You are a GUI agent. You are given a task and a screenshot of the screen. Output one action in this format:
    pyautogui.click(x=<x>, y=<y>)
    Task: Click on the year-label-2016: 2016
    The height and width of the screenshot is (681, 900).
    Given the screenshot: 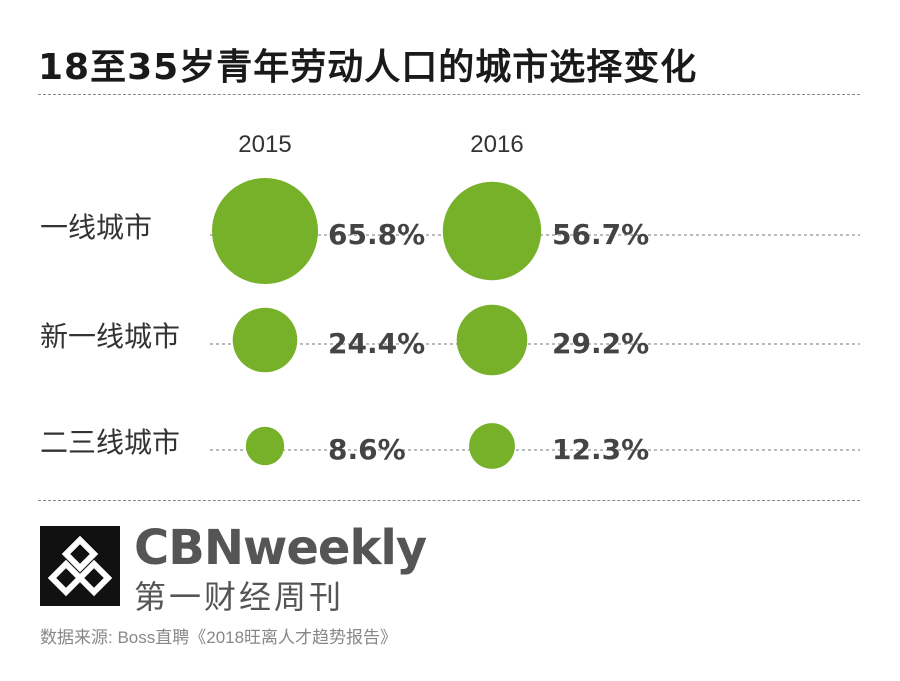 What is the action you would take?
    pyautogui.click(x=496, y=144)
    